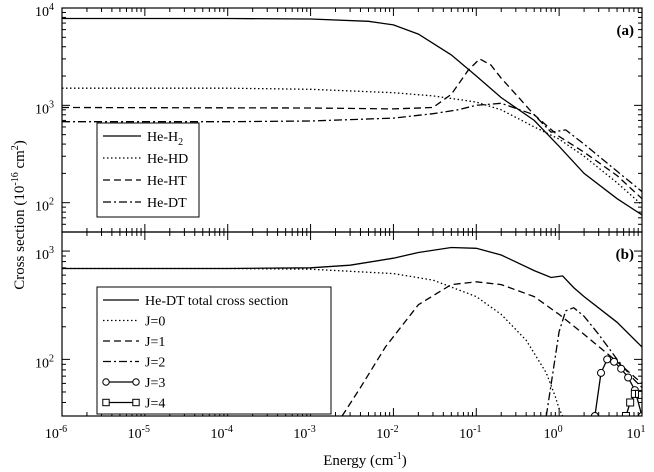 This screenshot has width=654, height=472. I want to click on panel-label: (a), so click(626, 31).